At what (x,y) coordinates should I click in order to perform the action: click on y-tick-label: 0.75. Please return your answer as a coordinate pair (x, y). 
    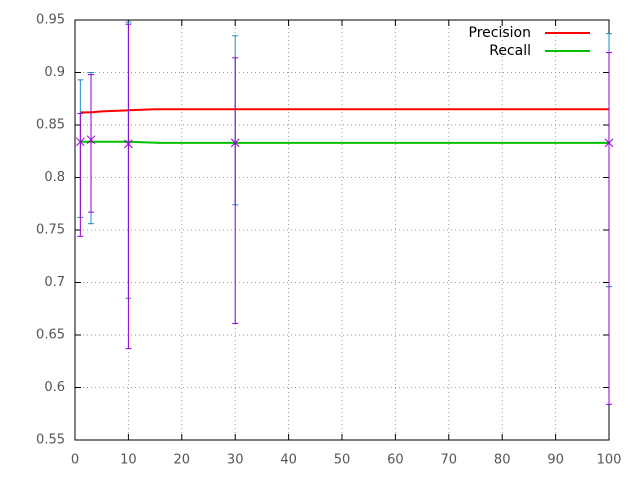
    Looking at the image, I should click on (50, 230).